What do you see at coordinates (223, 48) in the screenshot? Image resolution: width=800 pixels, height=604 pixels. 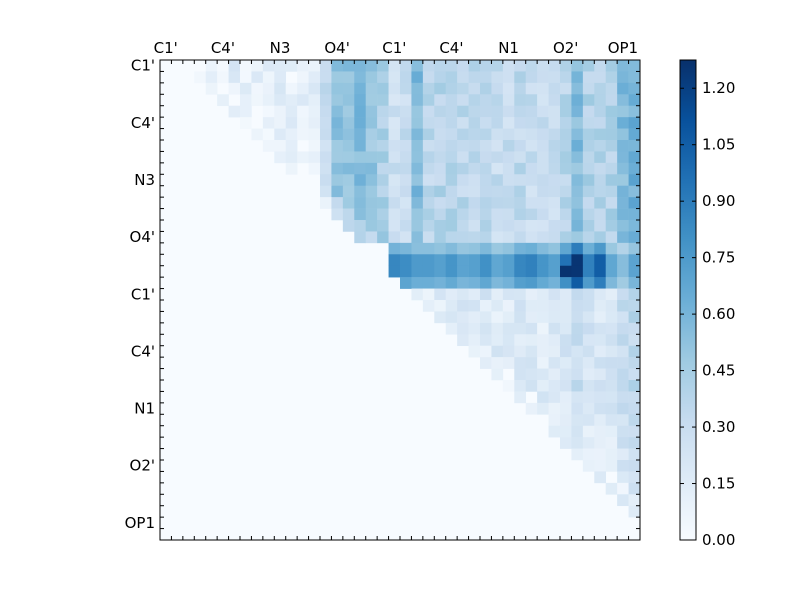 I see `x-tick-label: C4'` at bounding box center [223, 48].